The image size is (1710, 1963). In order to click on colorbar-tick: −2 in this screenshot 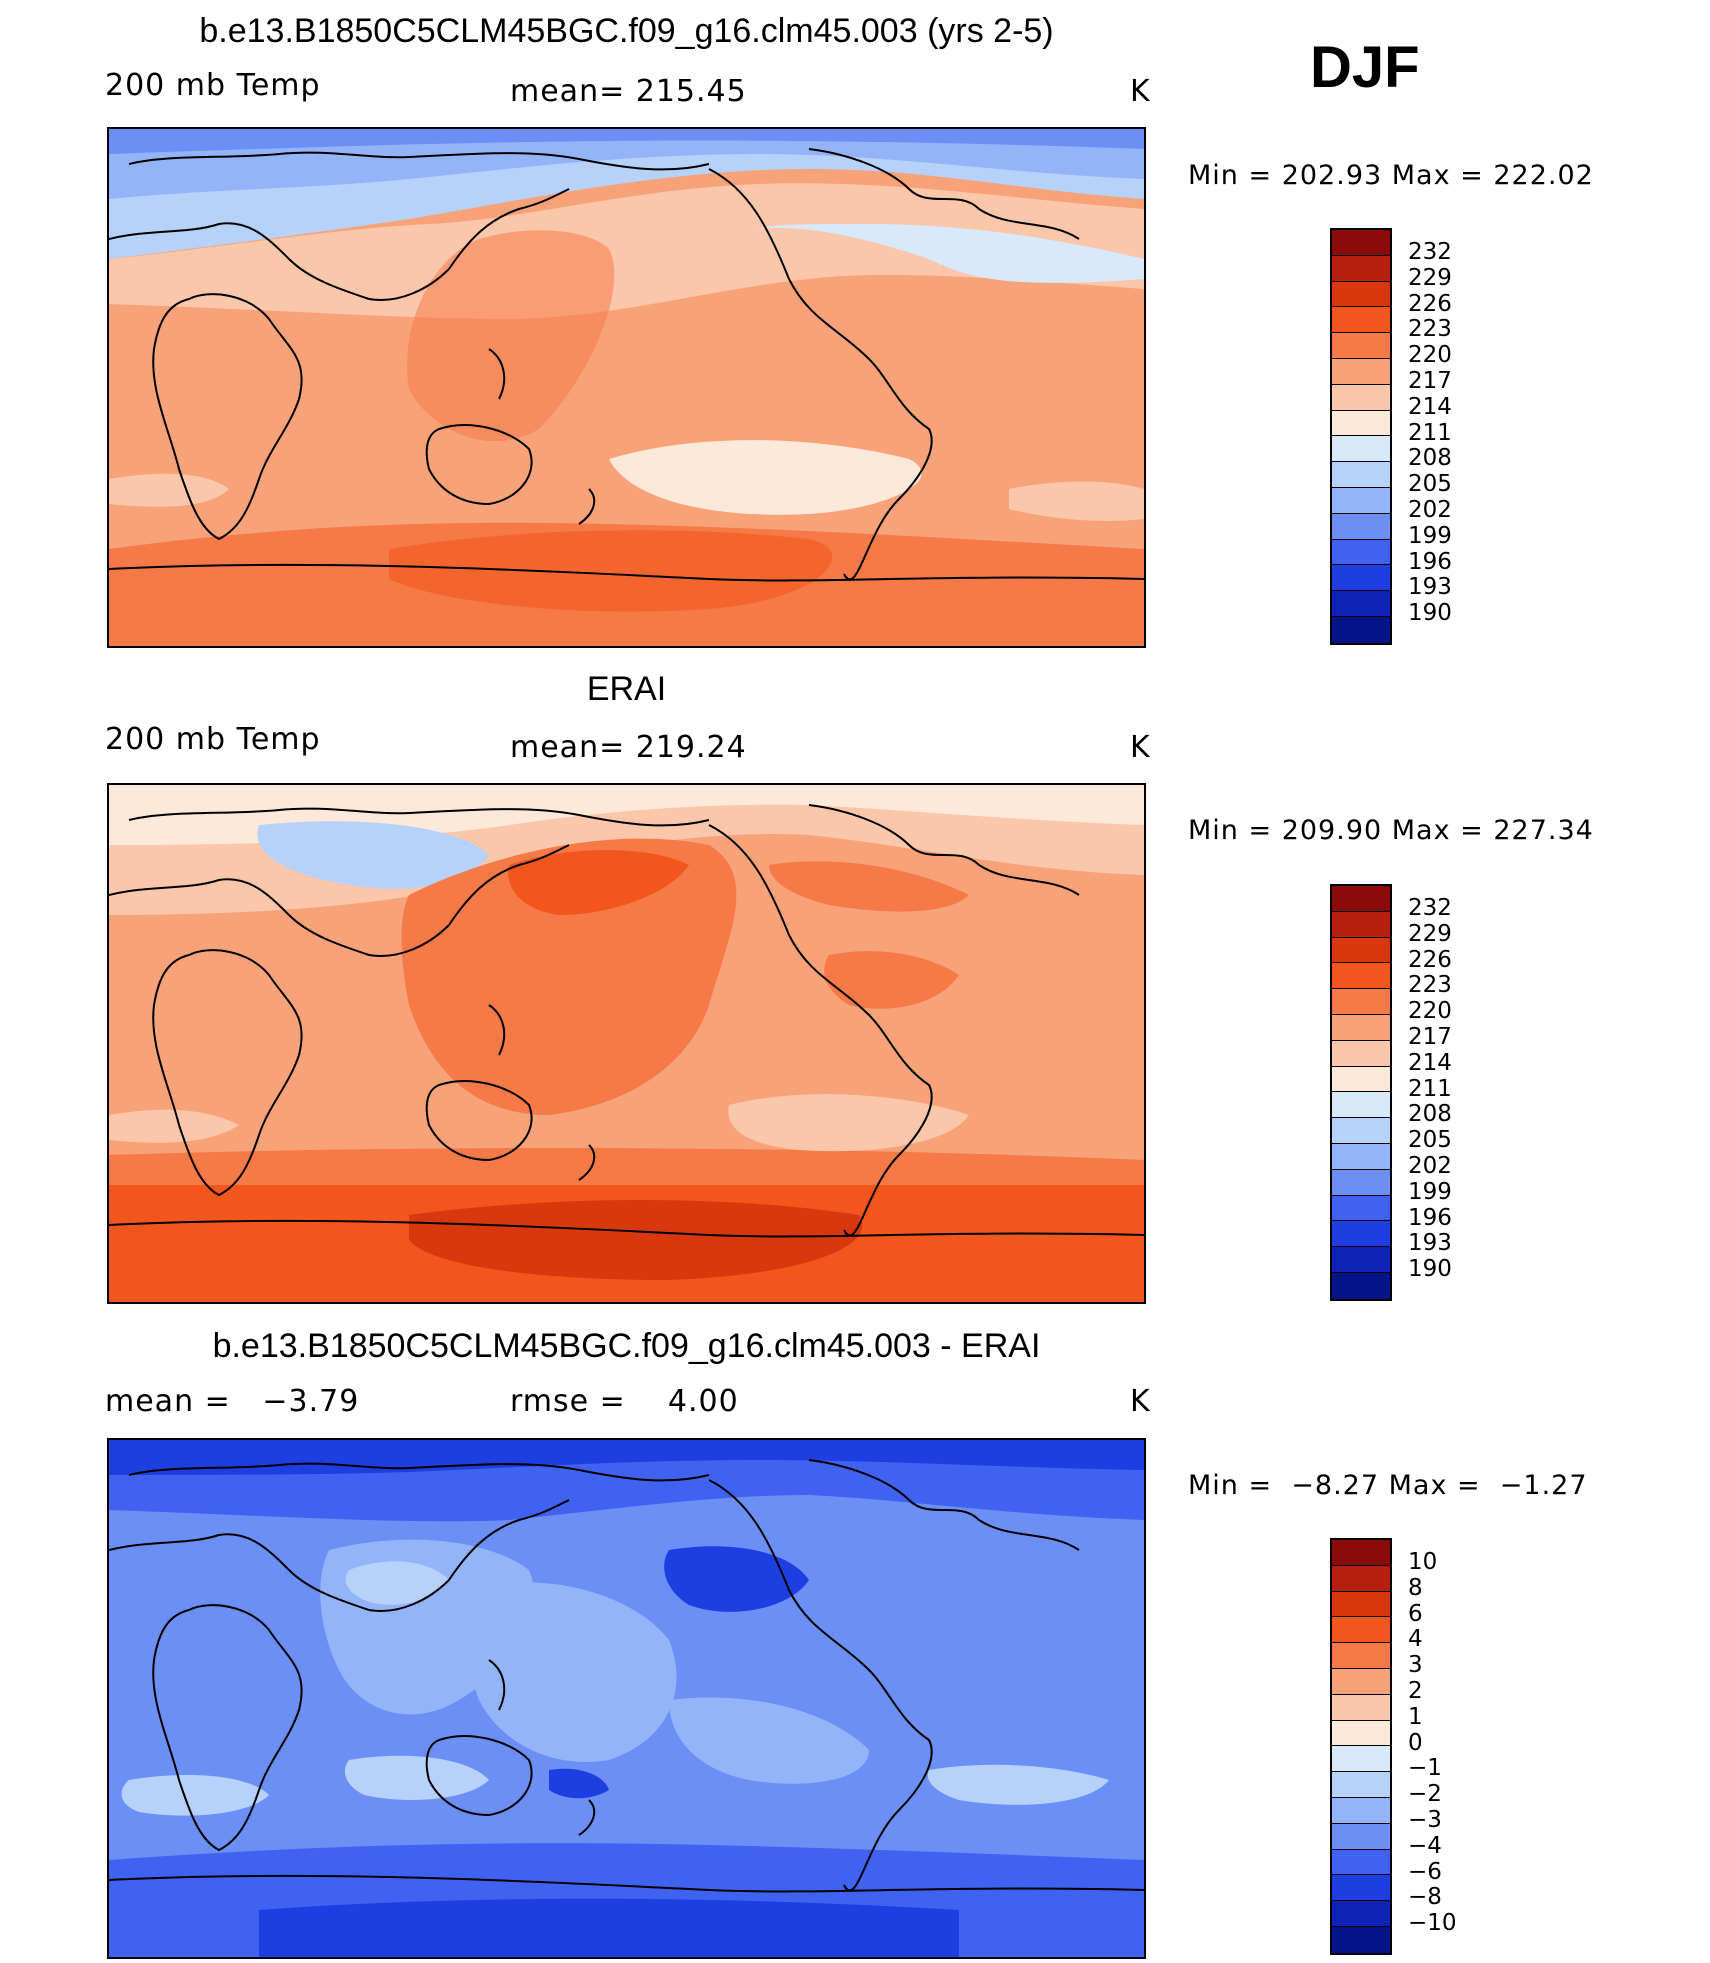, I will do `click(1425, 1794)`.